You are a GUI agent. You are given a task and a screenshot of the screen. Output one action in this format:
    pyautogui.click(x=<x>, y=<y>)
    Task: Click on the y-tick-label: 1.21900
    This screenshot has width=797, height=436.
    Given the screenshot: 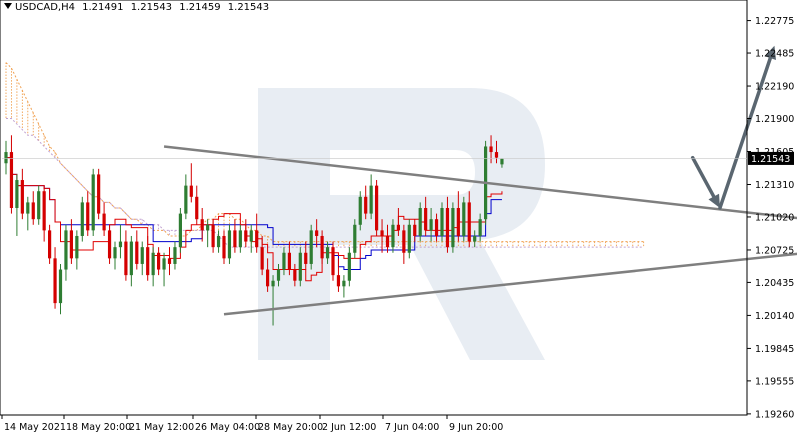 What is the action you would take?
    pyautogui.click(x=774, y=119)
    